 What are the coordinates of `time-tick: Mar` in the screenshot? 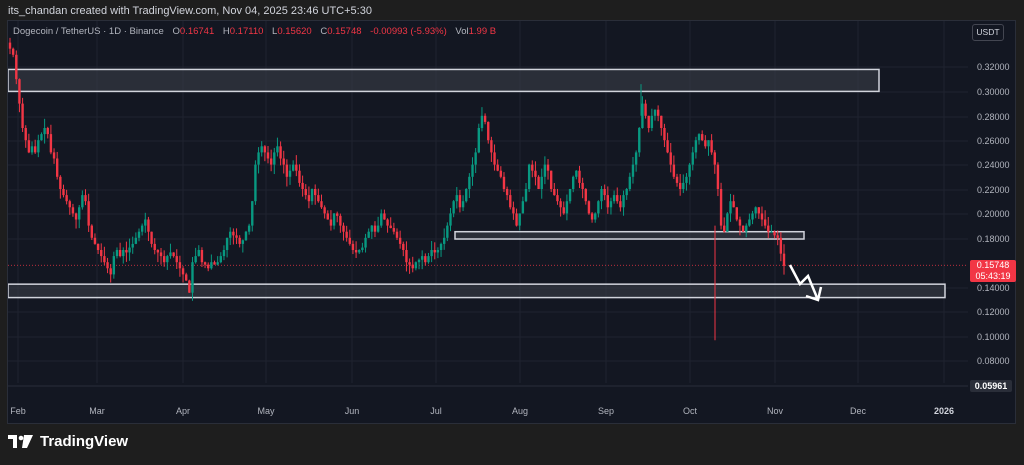 It's located at (97, 411).